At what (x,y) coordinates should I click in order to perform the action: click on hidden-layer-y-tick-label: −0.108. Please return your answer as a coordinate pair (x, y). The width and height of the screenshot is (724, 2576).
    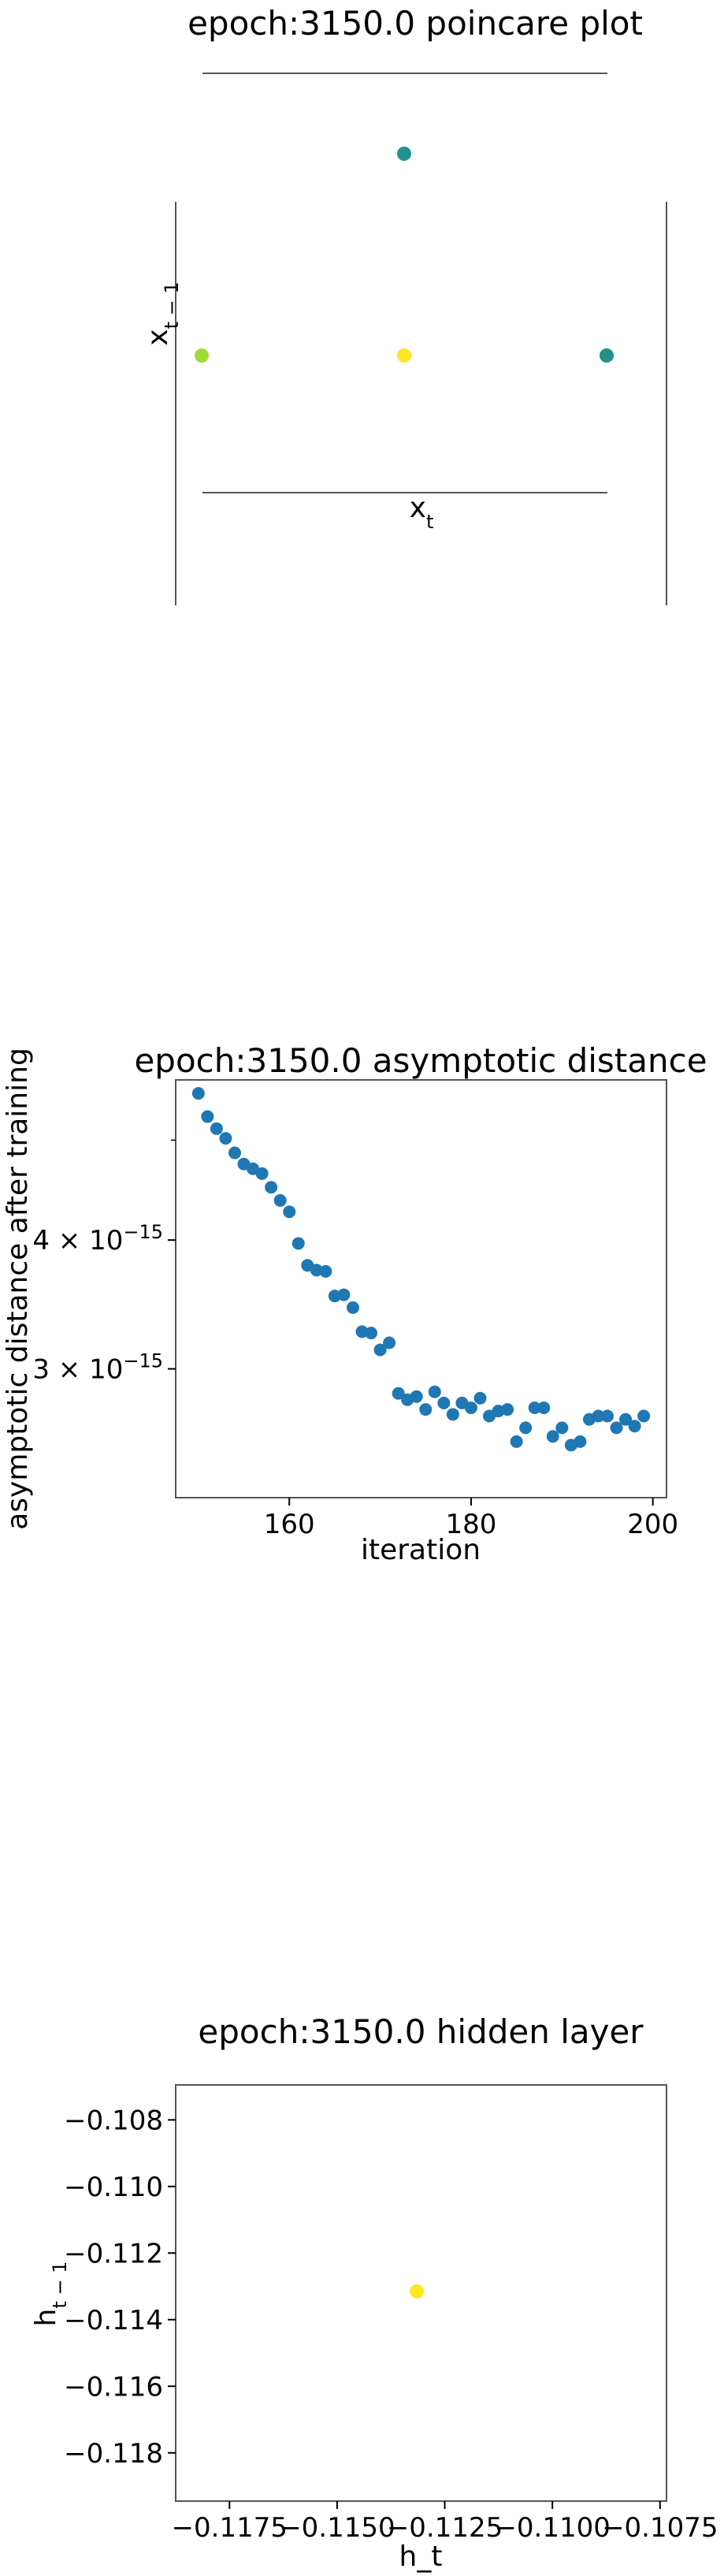
    Looking at the image, I should click on (113, 2120).